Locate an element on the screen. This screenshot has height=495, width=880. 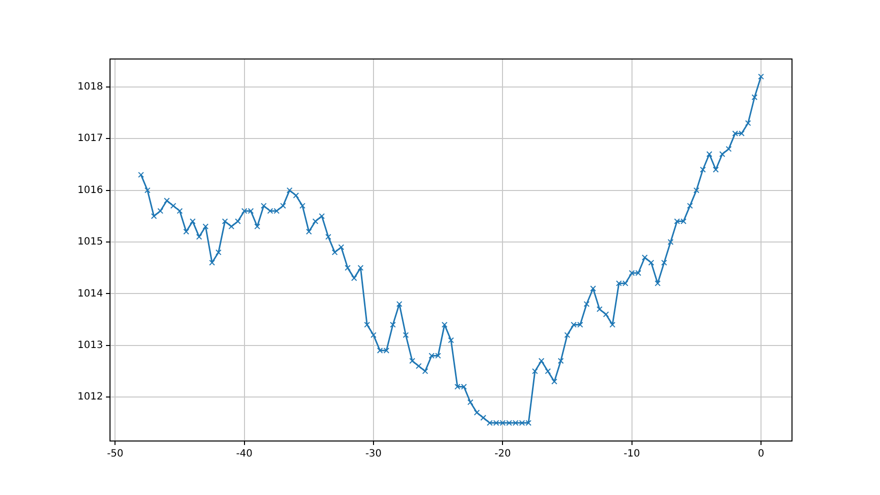
y-tick-label: 1013 is located at coordinates (90, 345).